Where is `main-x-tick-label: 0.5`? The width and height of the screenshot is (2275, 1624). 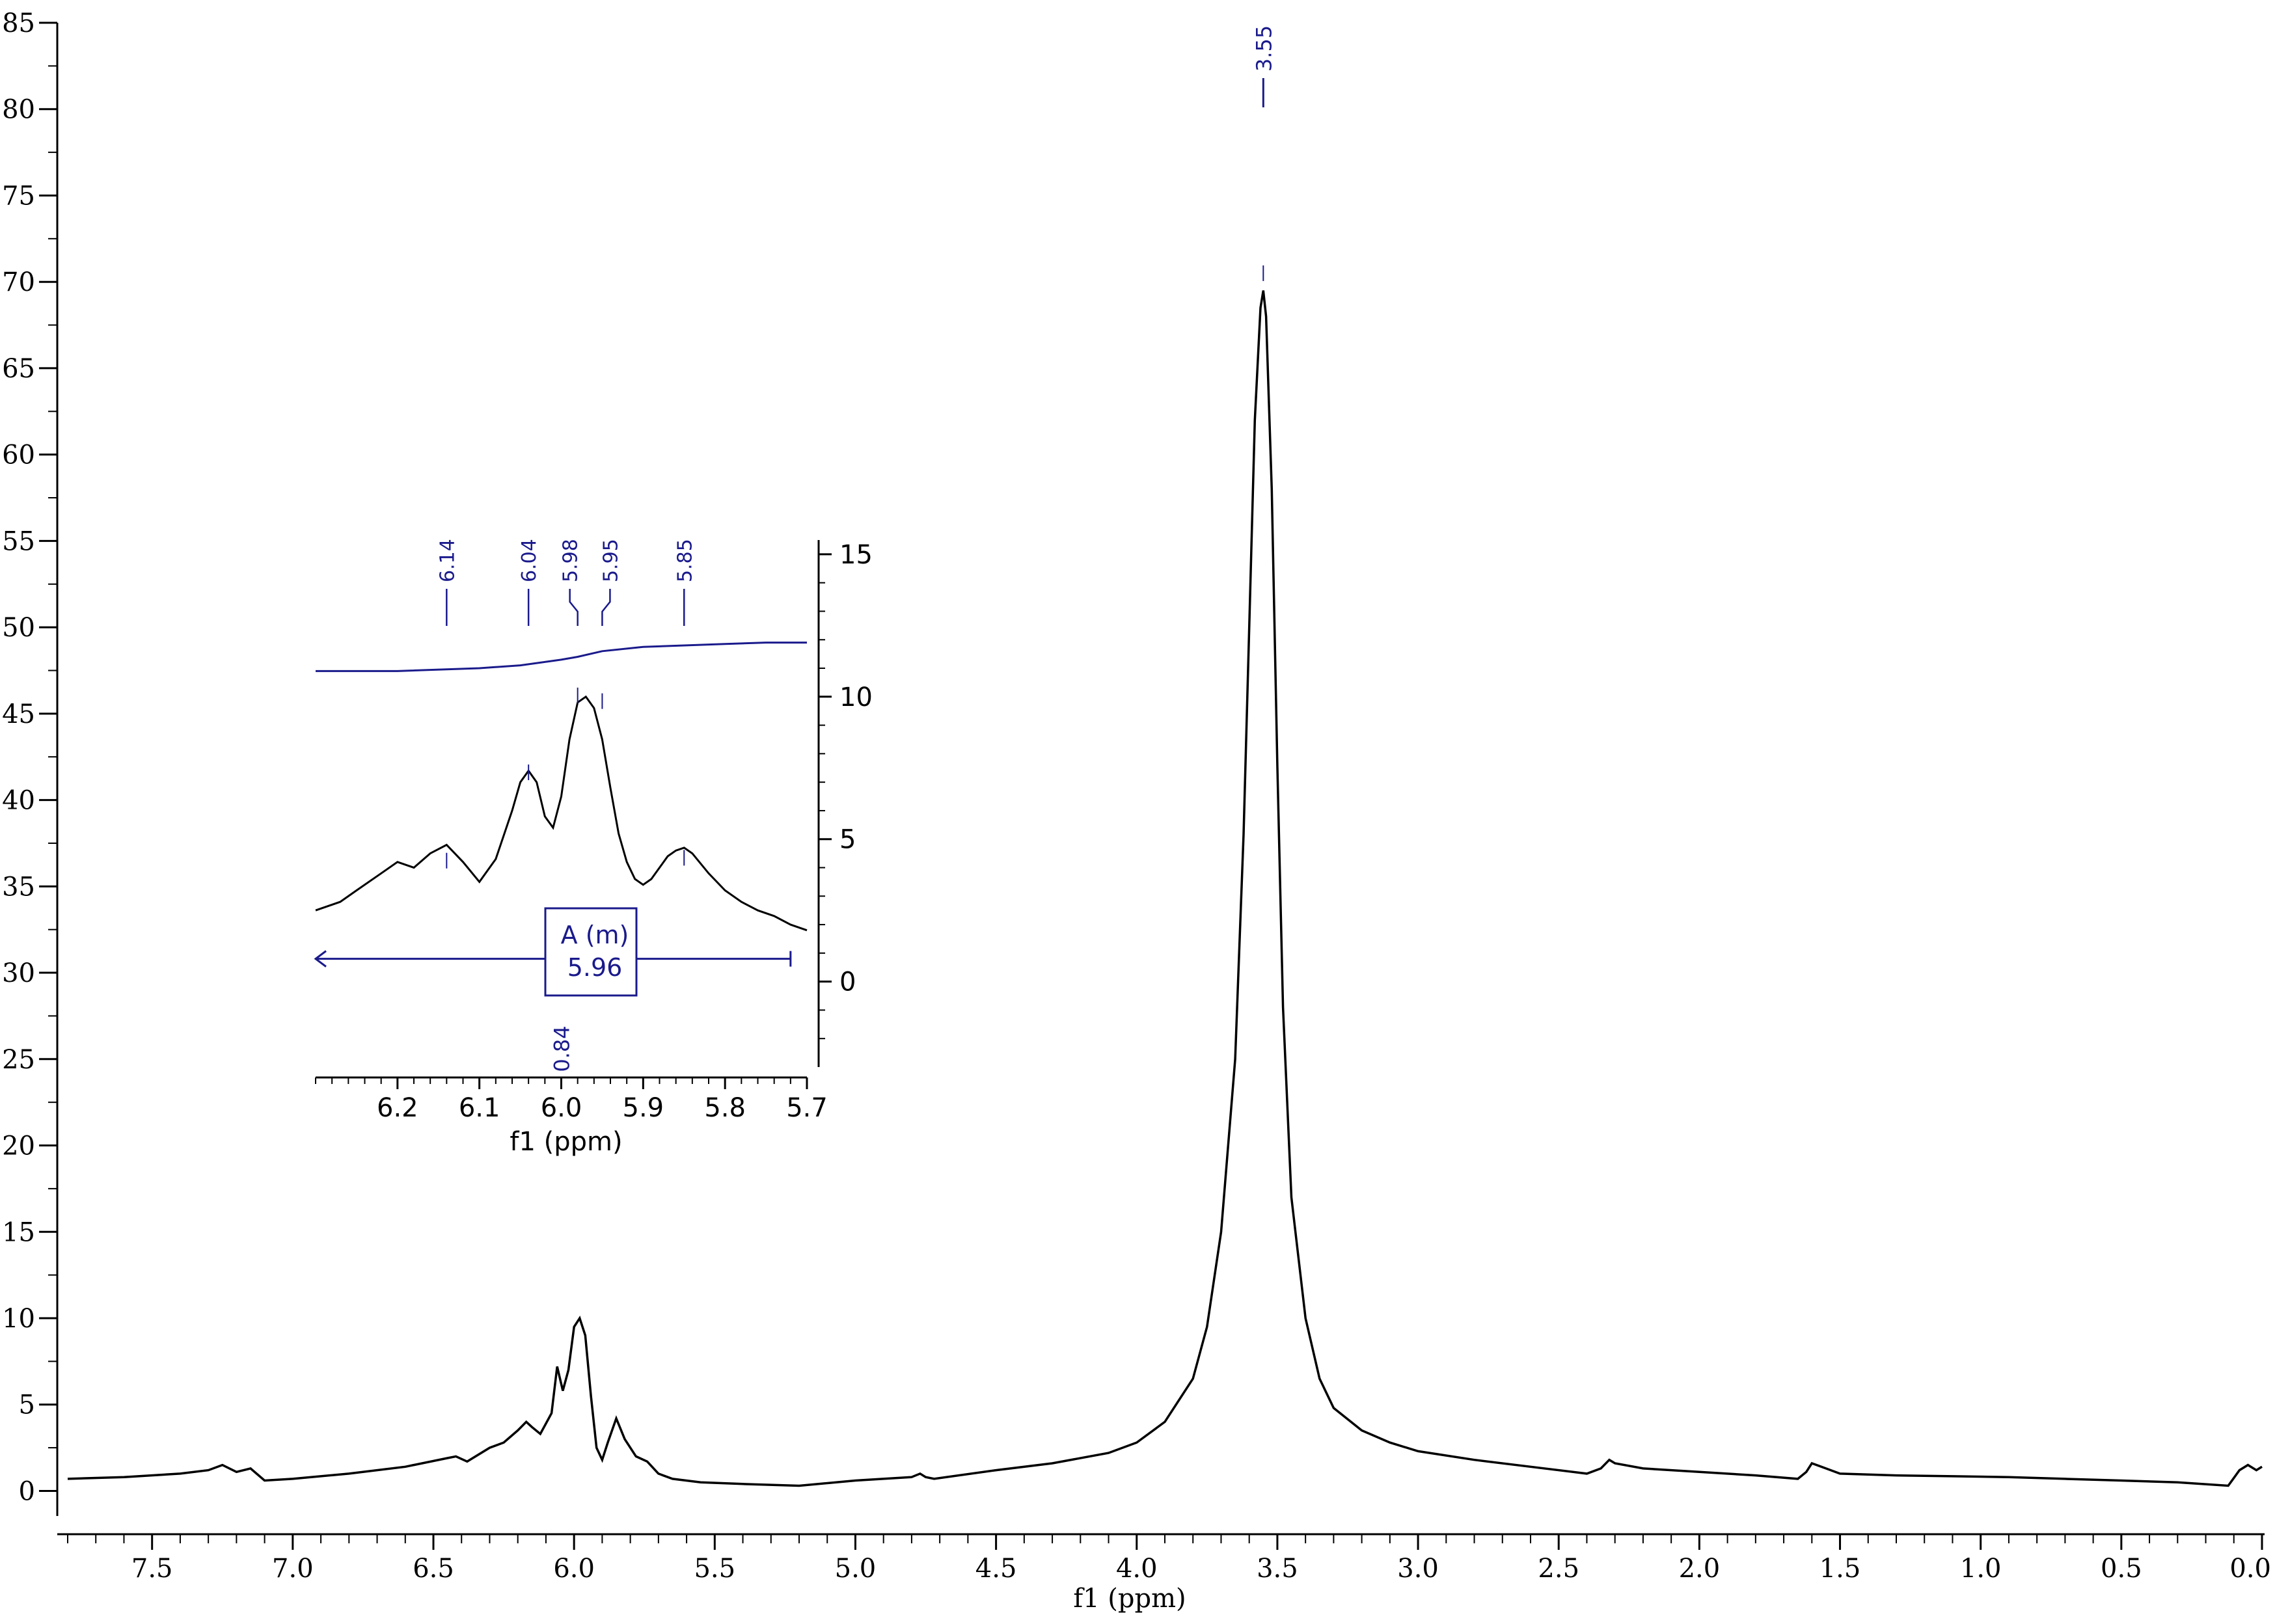 main-x-tick-label: 0.5 is located at coordinates (2121, 1569).